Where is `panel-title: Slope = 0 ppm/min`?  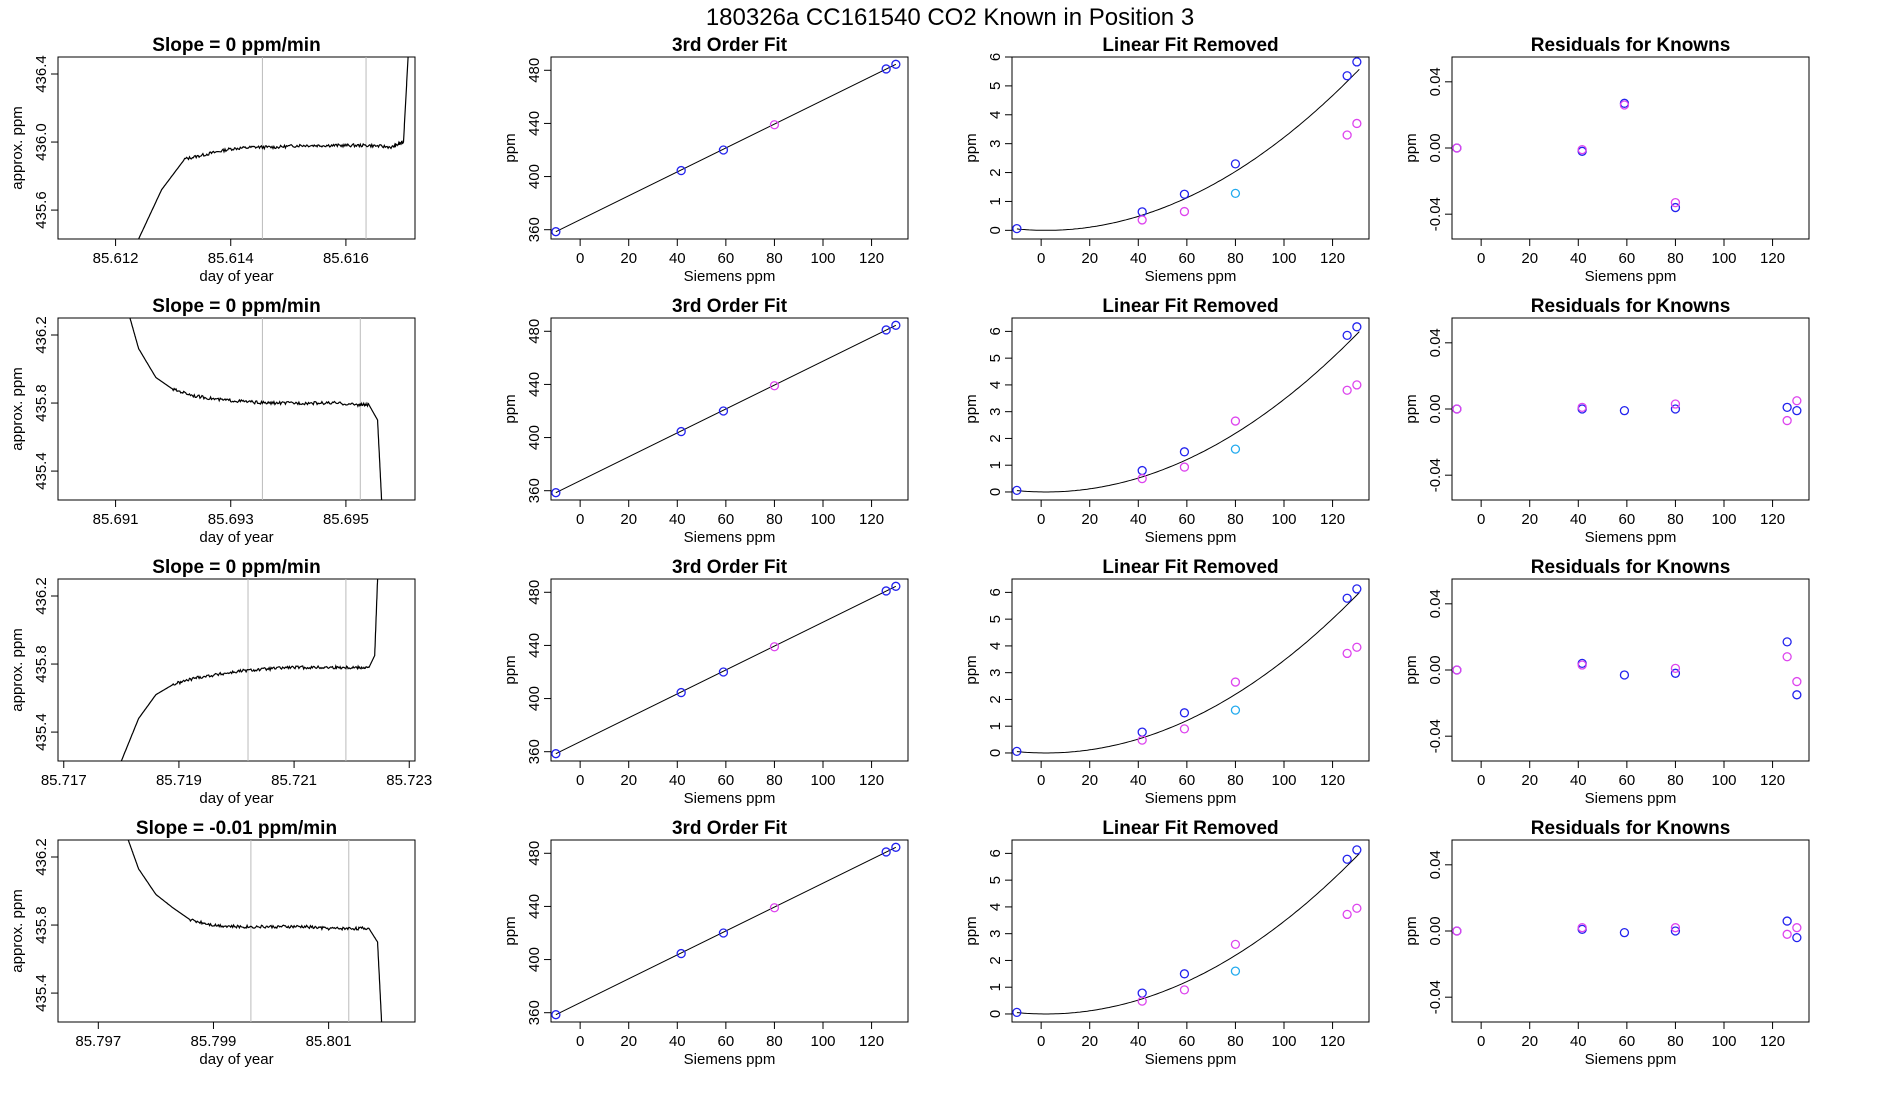 panel-title: Slope = 0 ppm/min is located at coordinates (236, 306).